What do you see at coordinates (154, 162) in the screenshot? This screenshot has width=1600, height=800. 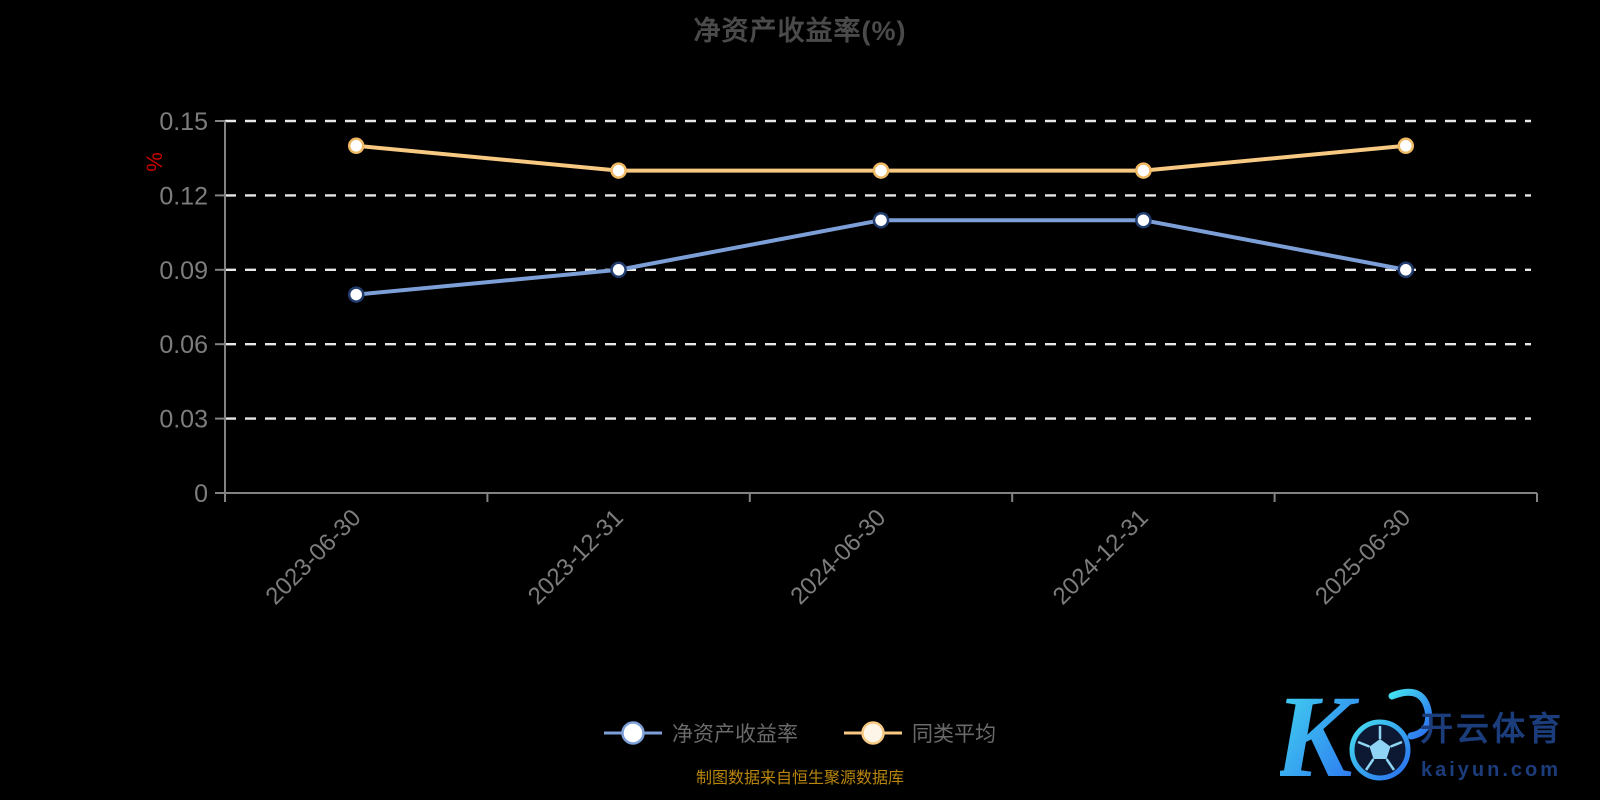 I see `y-axis-name: %` at bounding box center [154, 162].